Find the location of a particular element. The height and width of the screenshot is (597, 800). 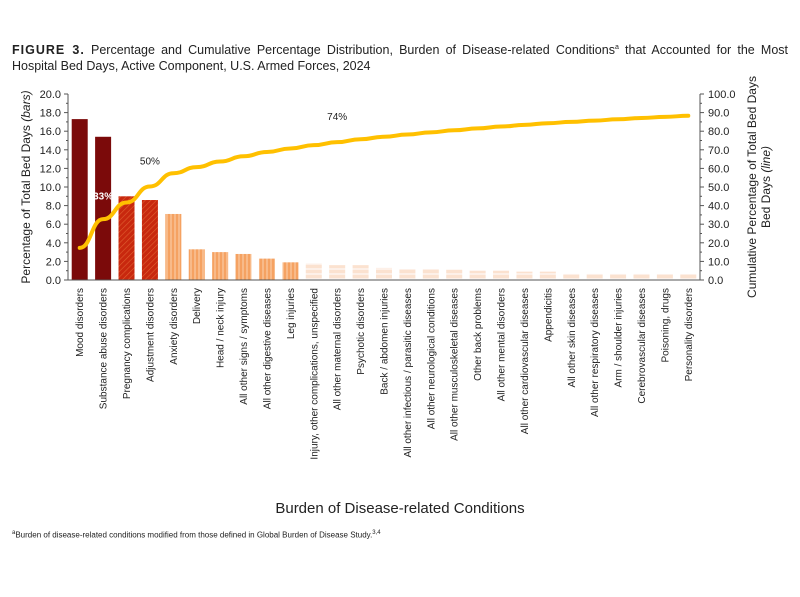

category-label: Psychotic disorders is located at coordinates (361, 331).